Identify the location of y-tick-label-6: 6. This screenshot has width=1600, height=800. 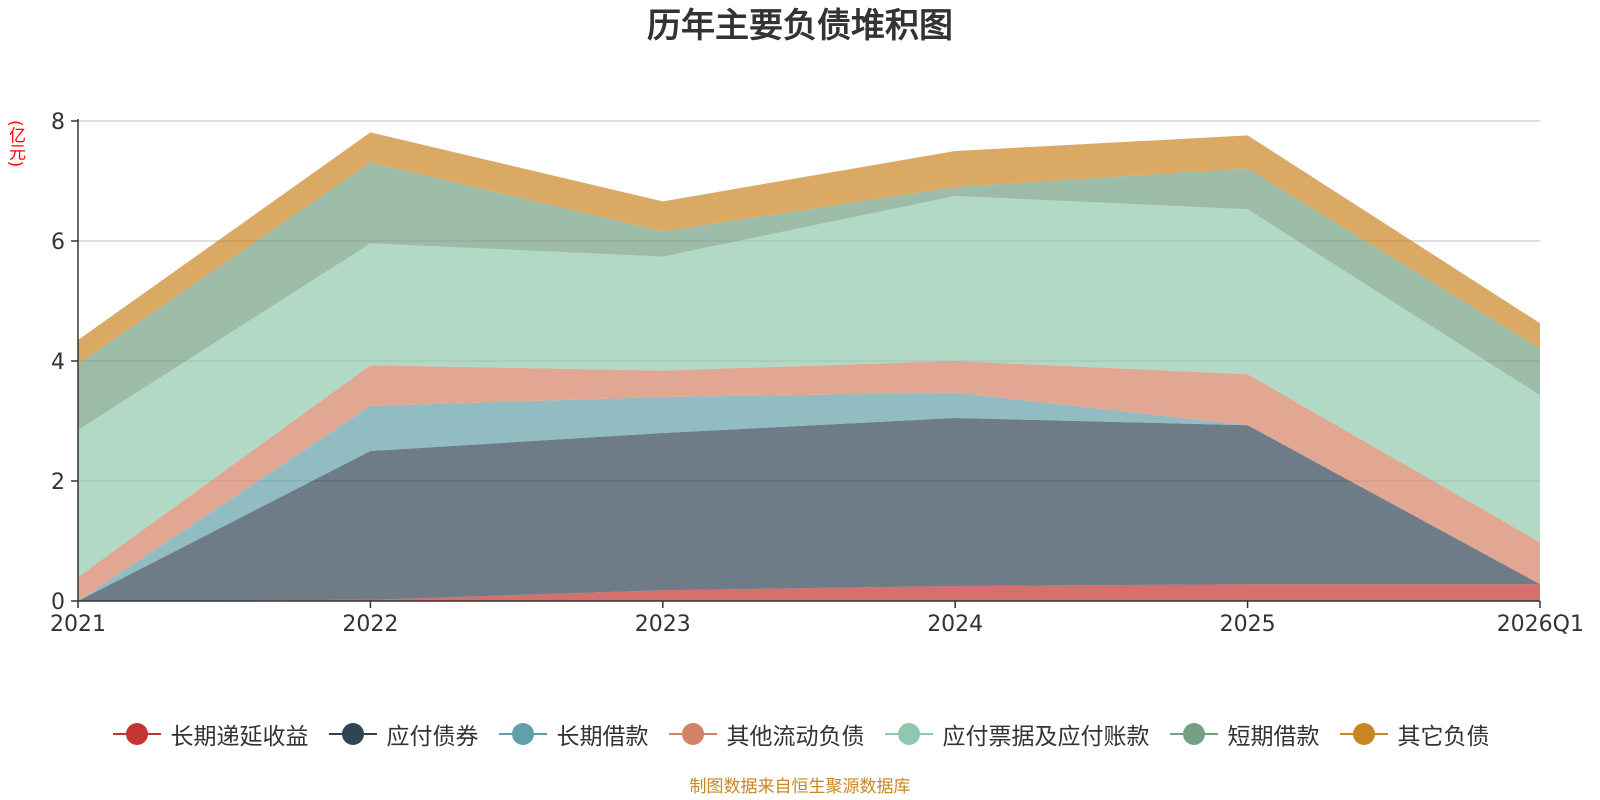
(58, 242).